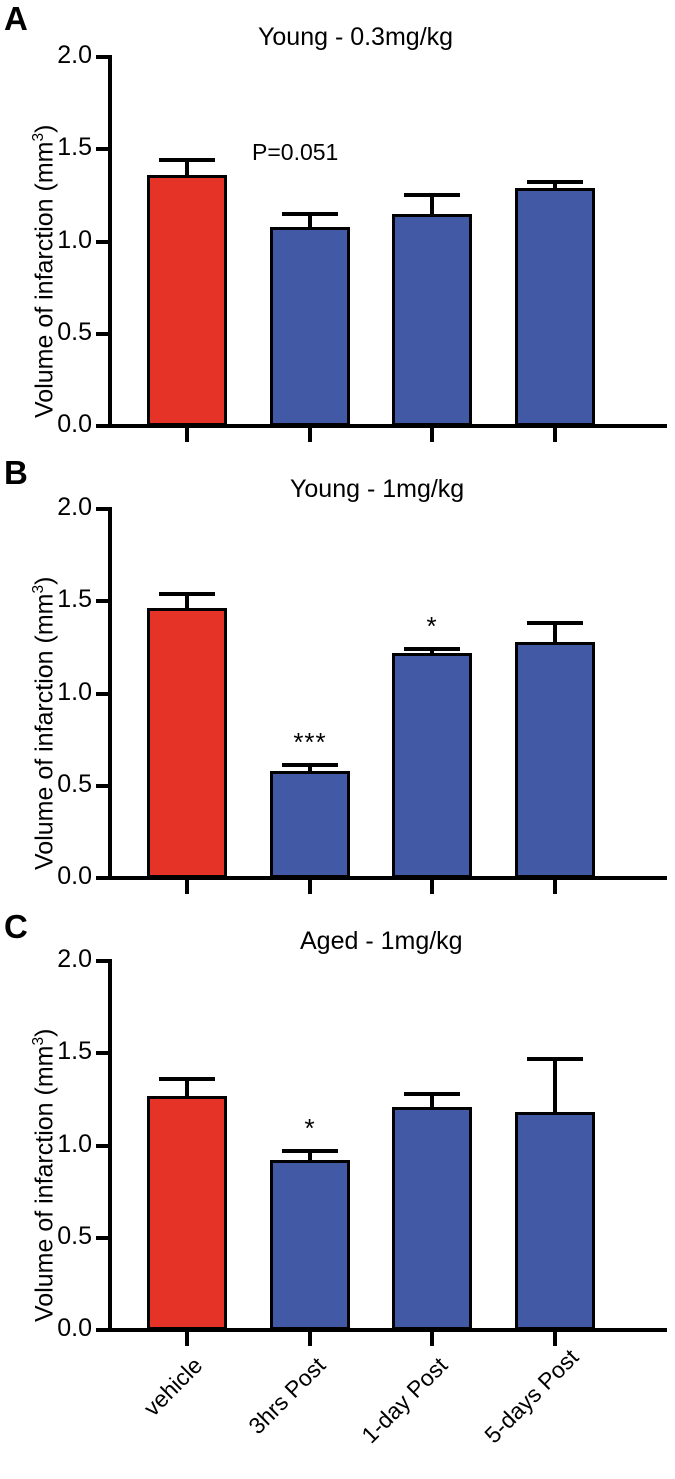 This screenshot has width=675, height=1479. What do you see at coordinates (404, 1400) in the screenshot?
I see `x-axis-label-1-day-post: 1-day Post` at bounding box center [404, 1400].